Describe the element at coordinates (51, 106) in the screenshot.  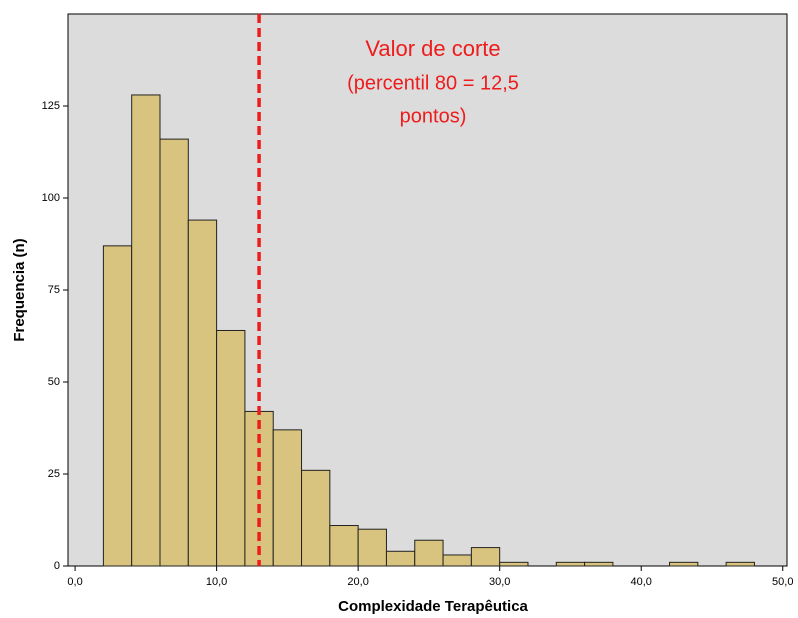
I see `y-tick-label: 125` at that location.